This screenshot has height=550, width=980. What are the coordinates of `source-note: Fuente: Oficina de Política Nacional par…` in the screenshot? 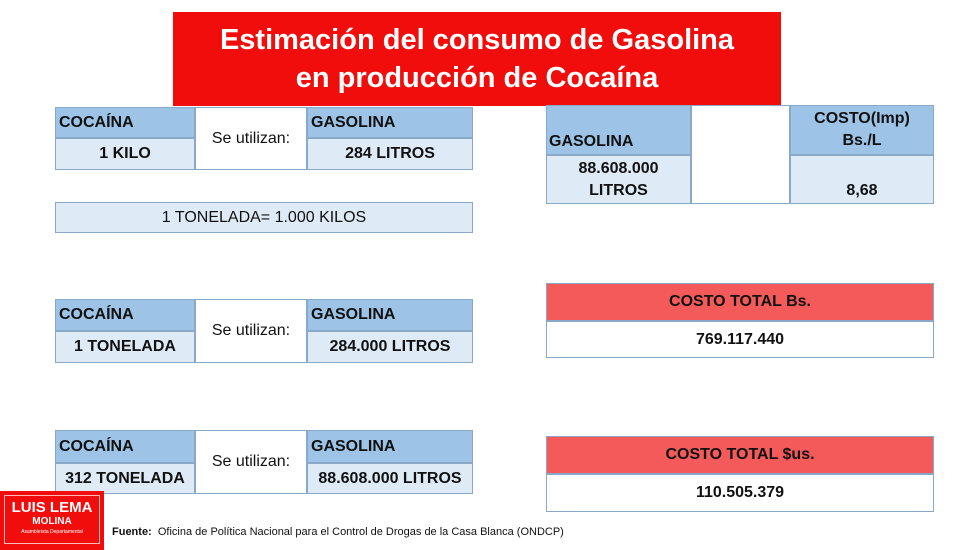 It's located at (338, 532).